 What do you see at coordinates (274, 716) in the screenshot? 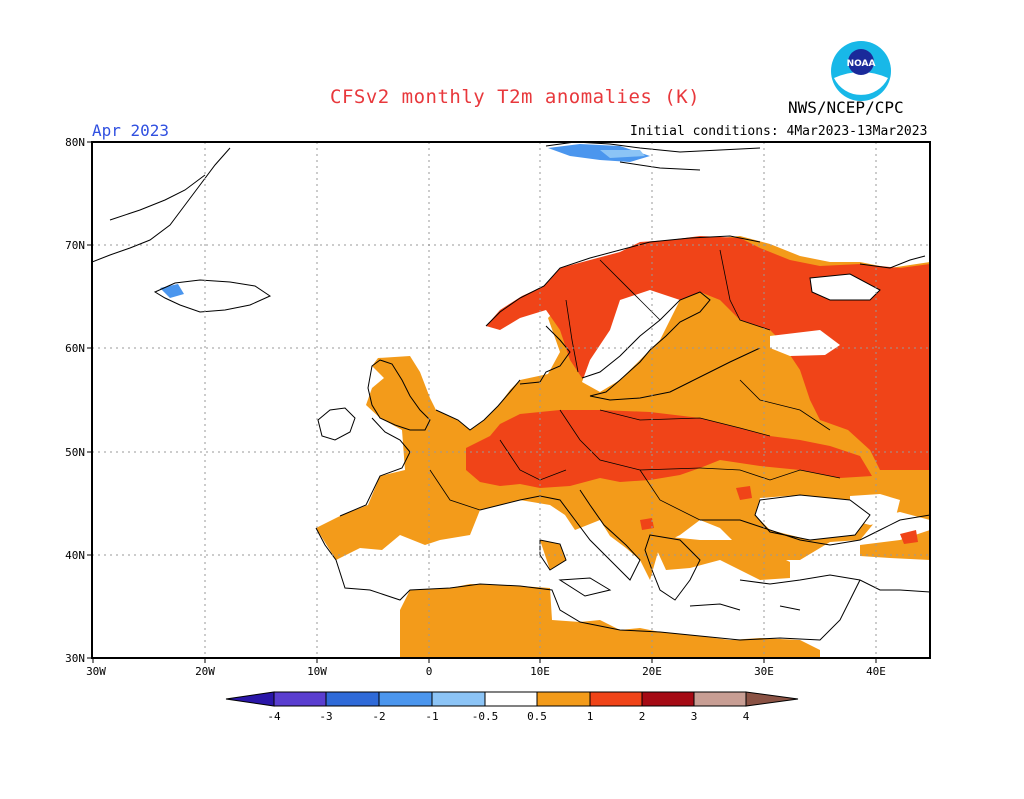
I see `legend-tick-label: -4` at bounding box center [274, 716].